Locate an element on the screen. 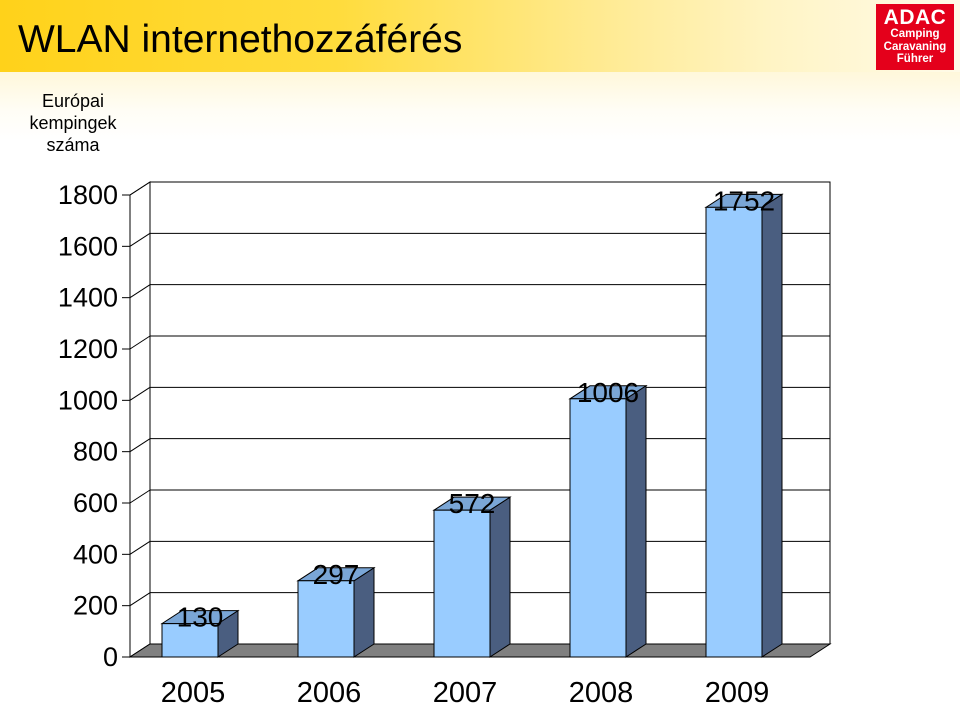  x-tick-label-2006: 2006 is located at coordinates (329, 693).